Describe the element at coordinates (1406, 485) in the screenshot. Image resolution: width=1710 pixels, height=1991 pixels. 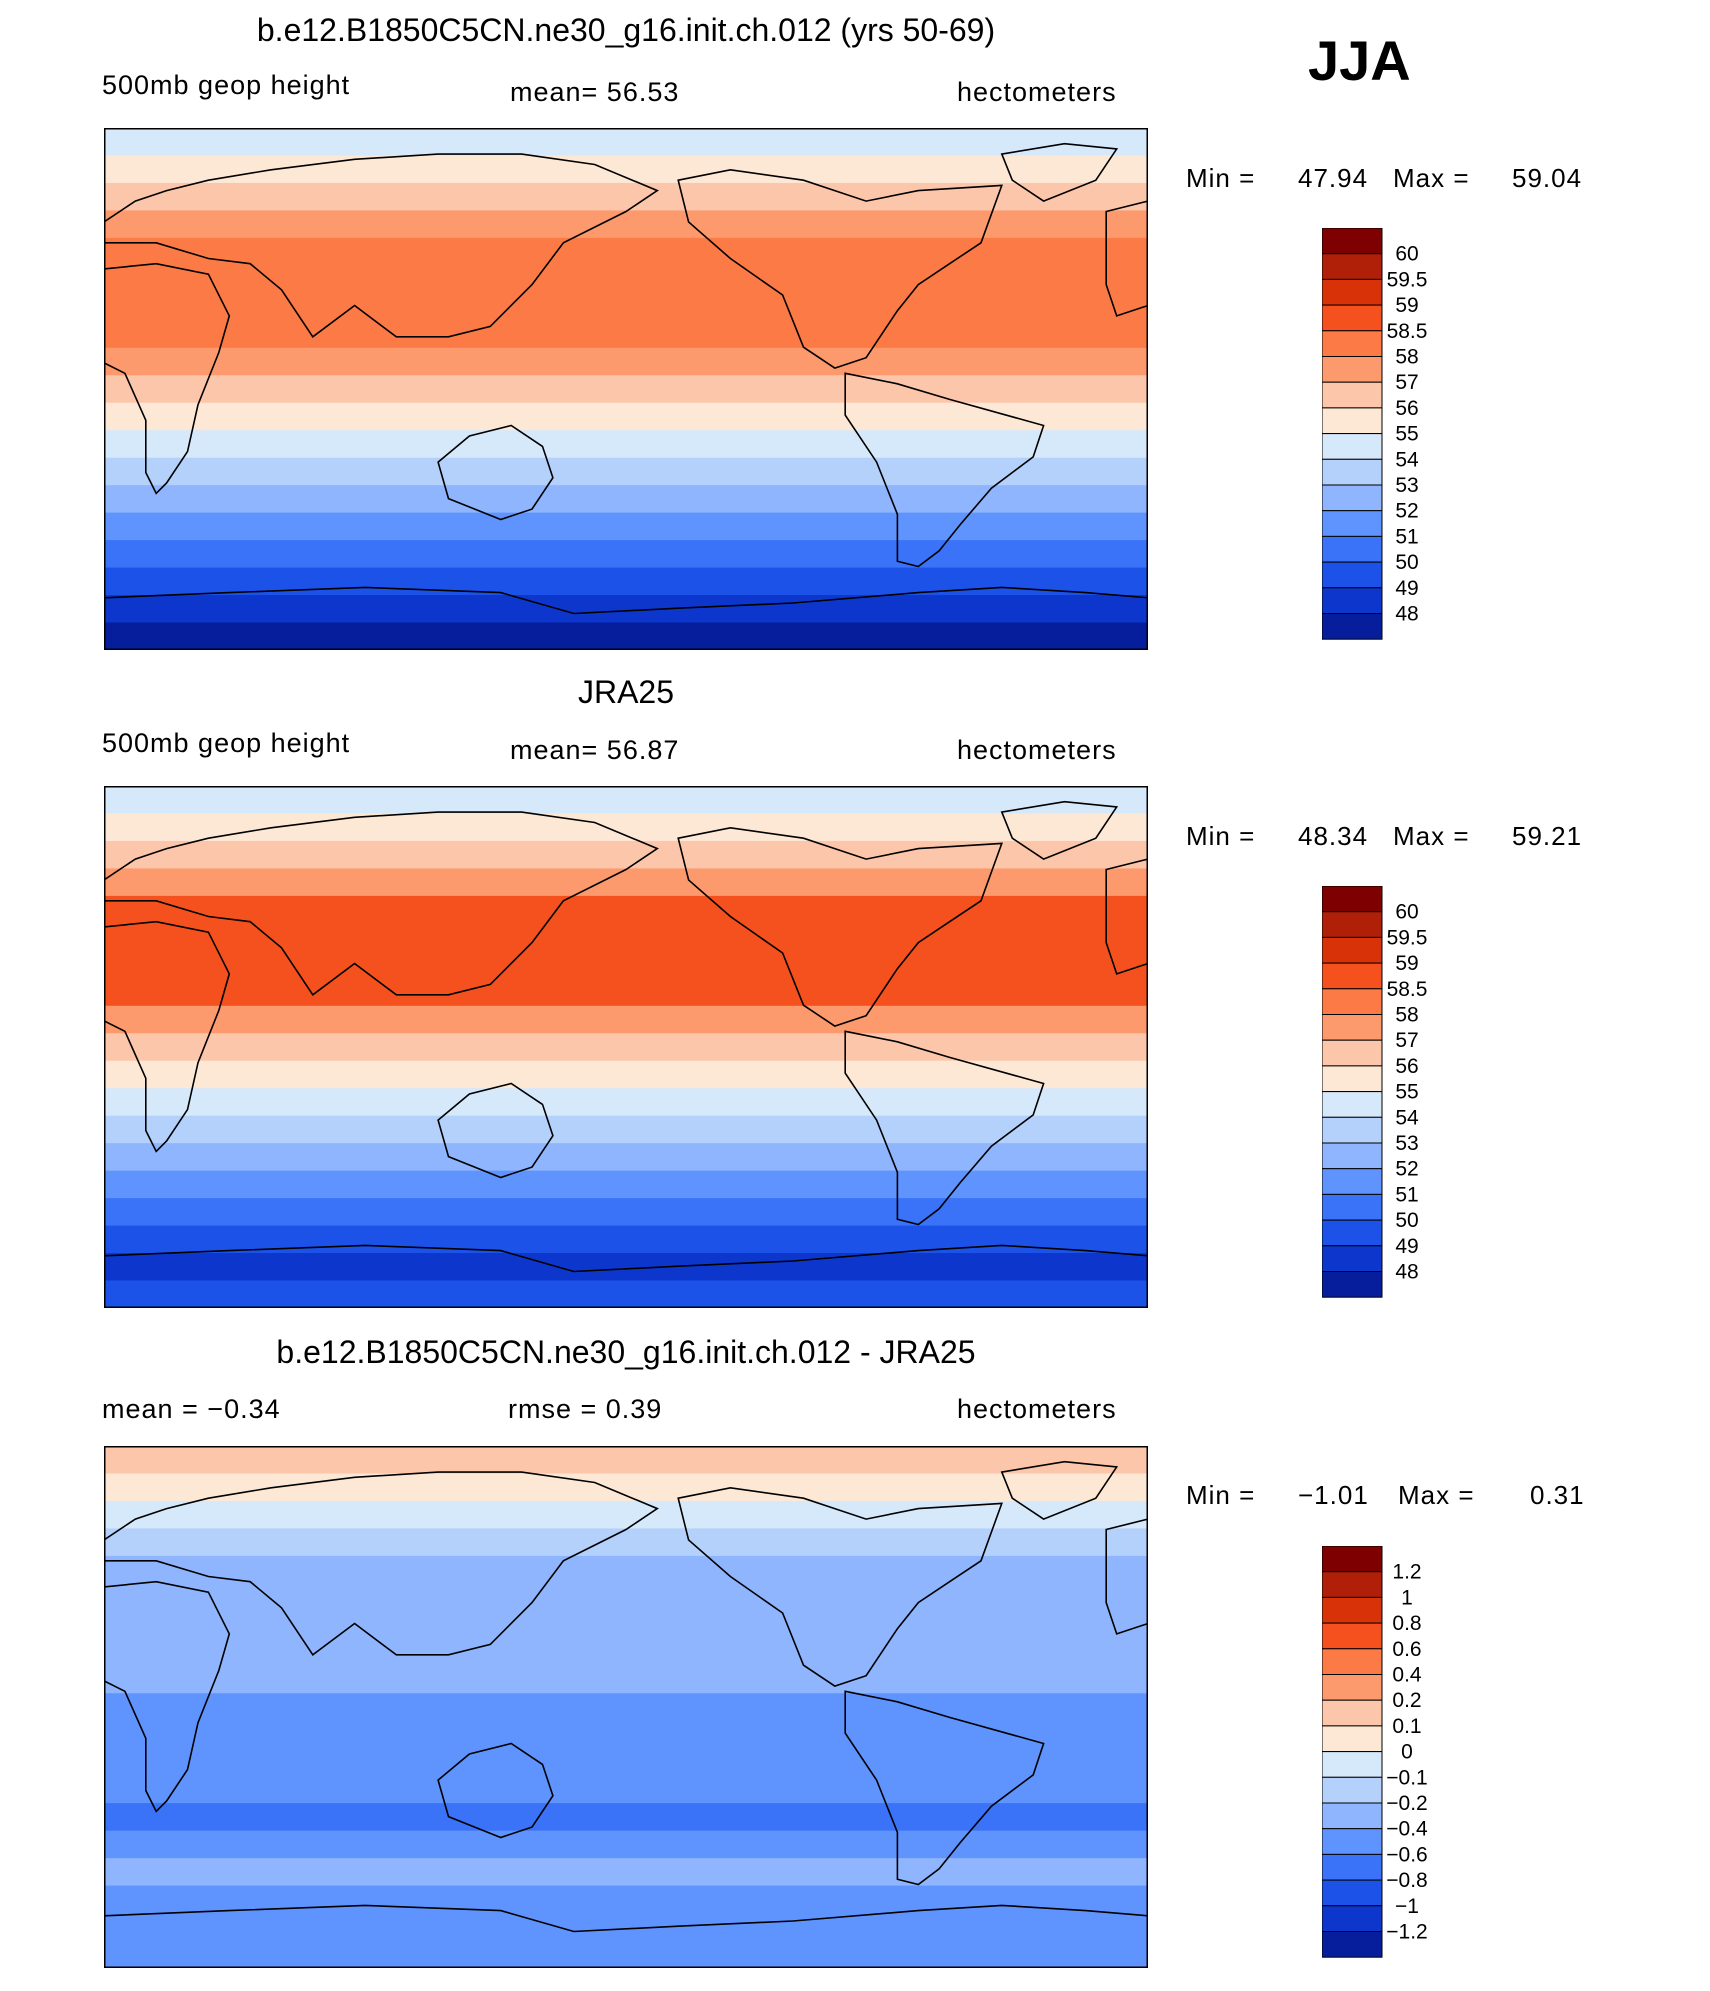
I see `colorbar-tick-label: 53` at that location.